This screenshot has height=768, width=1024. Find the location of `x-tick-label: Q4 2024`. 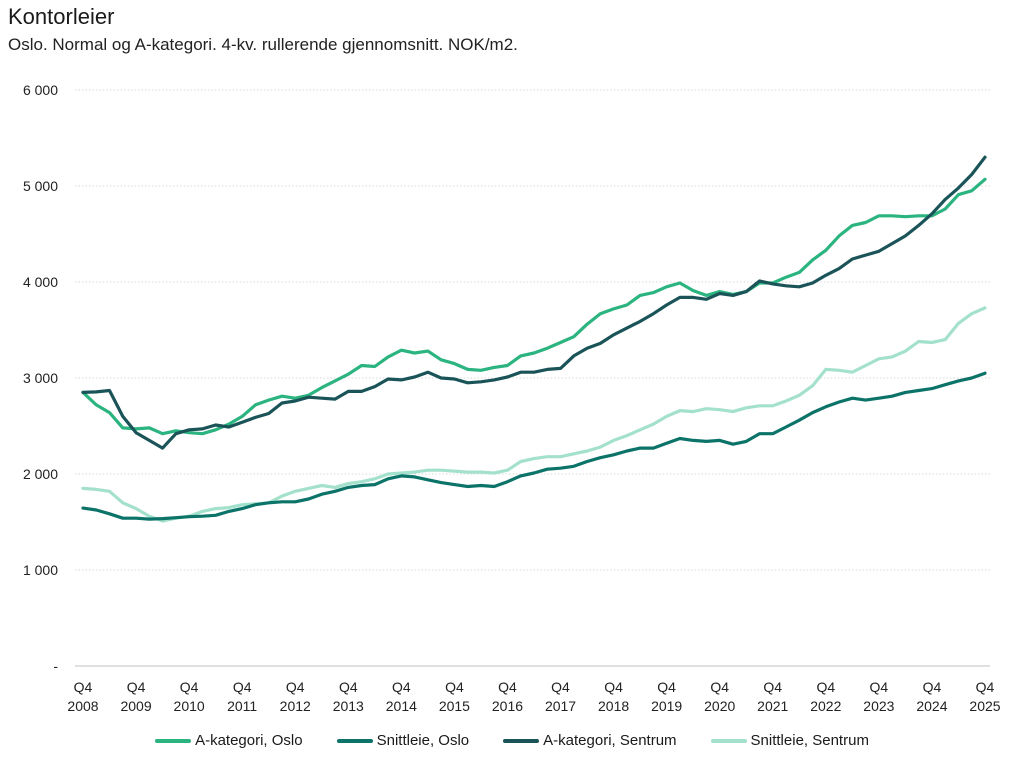

x-tick-label: Q4 2024 is located at coordinates (931, 696).